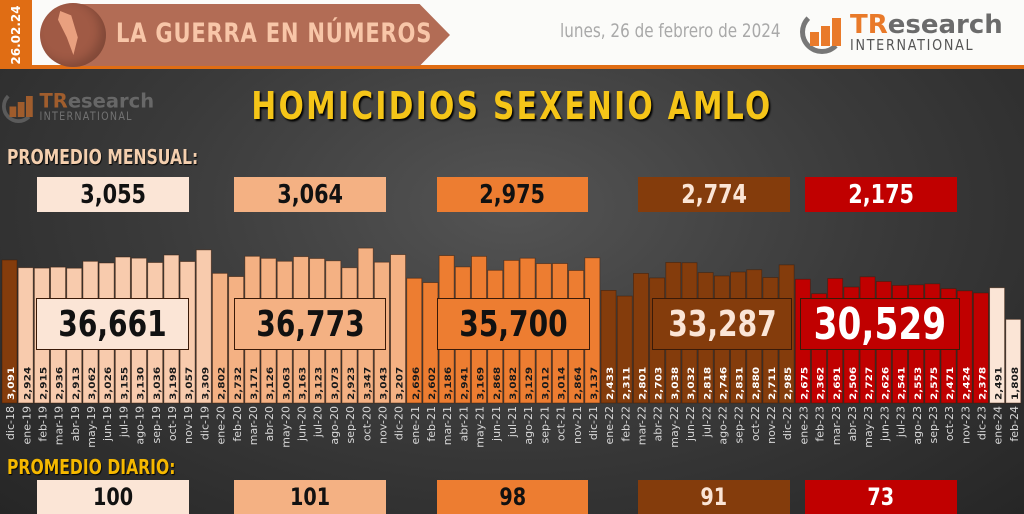  I want to click on watermark-logo: TResearch INTERNATIONAL, so click(78, 106).